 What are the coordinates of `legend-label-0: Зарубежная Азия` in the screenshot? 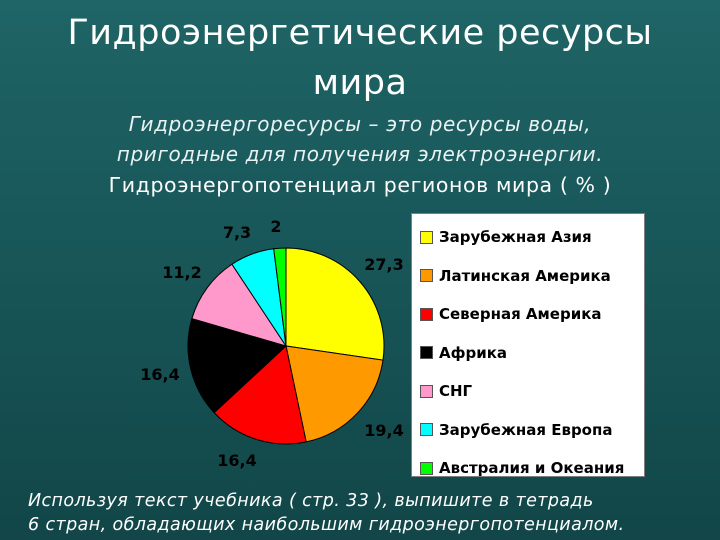 It's located at (515, 237).